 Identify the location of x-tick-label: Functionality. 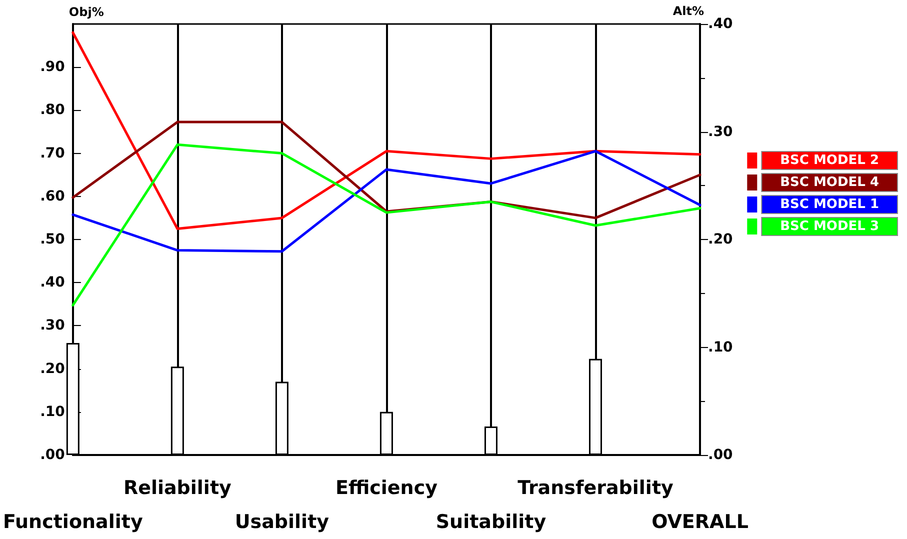
(73, 522).